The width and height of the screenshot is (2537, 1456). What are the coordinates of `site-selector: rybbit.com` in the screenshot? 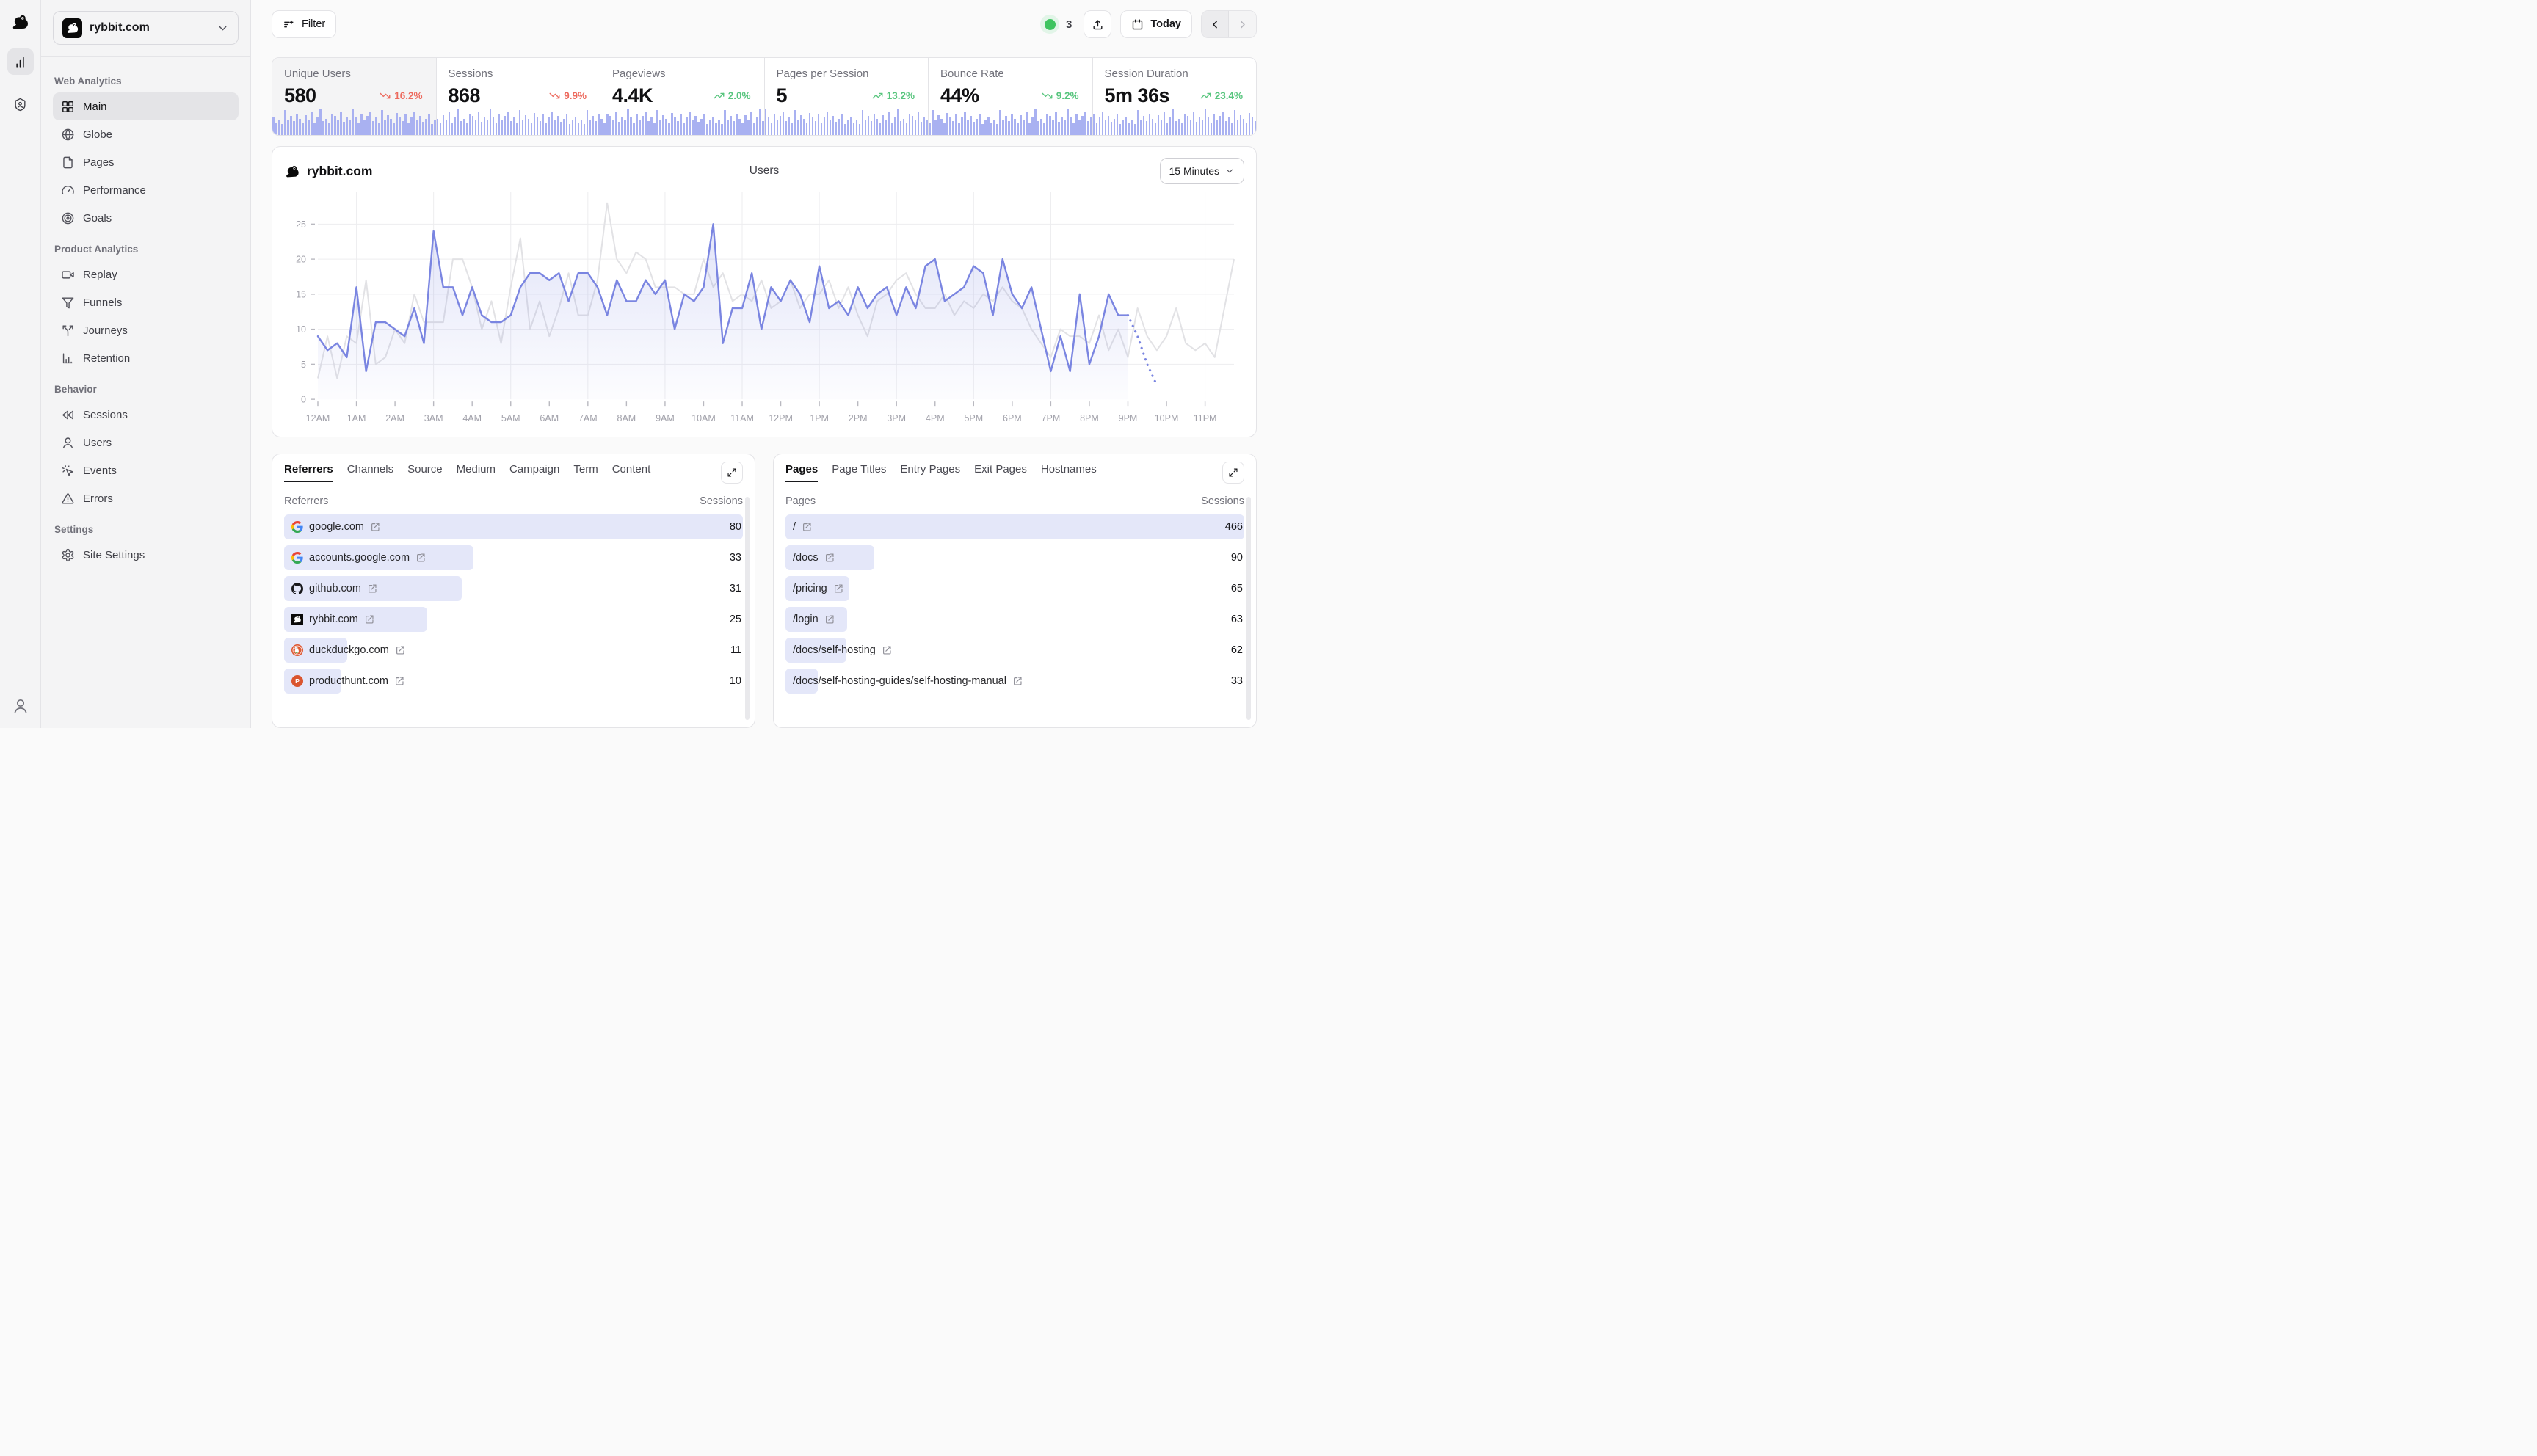 It's located at (146, 28).